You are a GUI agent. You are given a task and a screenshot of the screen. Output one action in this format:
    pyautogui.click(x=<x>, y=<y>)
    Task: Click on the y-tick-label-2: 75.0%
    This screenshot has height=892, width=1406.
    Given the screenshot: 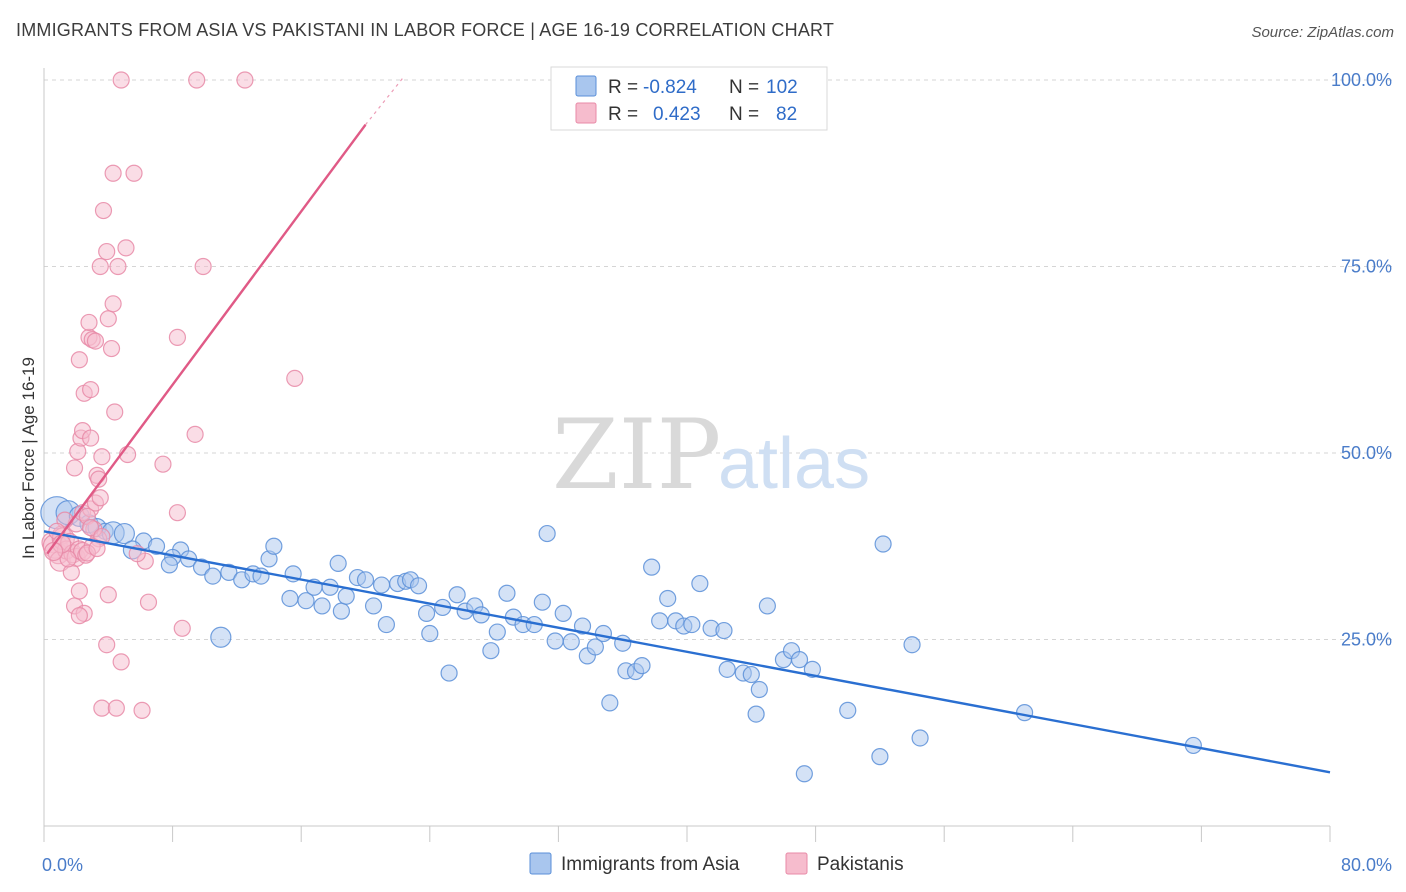 What is the action you would take?
    pyautogui.click(x=1366, y=267)
    